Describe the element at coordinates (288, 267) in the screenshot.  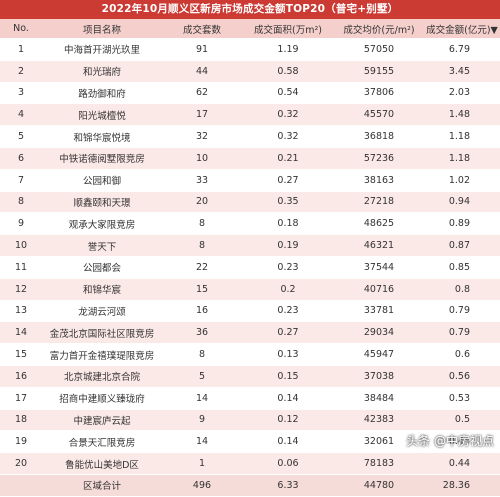
I see `area-sold: 0.23` at that location.